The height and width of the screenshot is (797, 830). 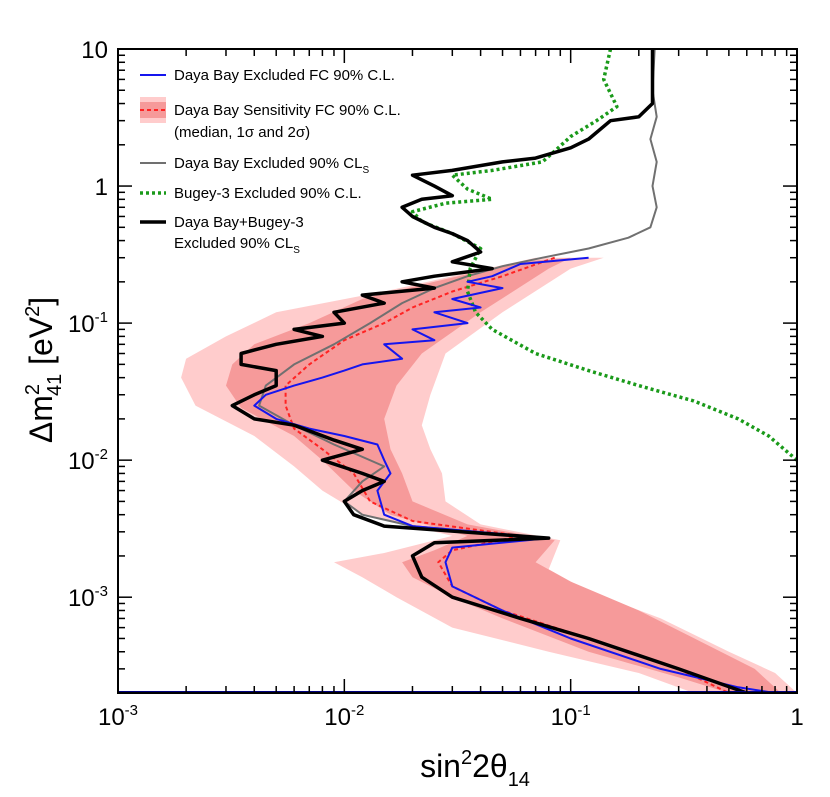 What do you see at coordinates (475, 769) in the screenshot?
I see `x-axis-title: sin22θ14` at bounding box center [475, 769].